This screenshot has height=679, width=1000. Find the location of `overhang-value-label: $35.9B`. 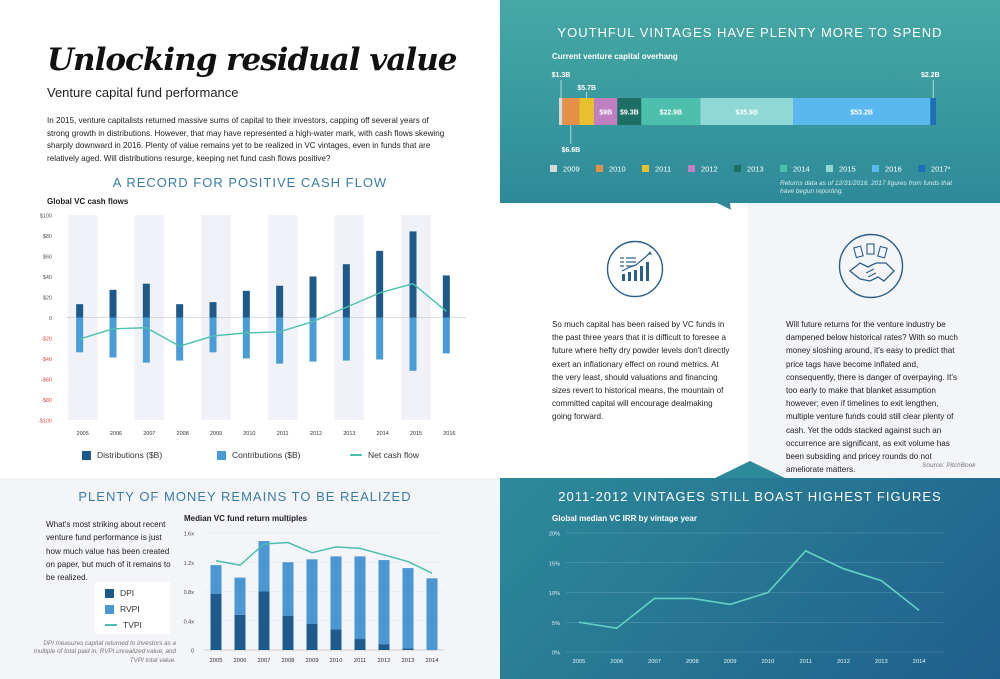

overhang-value-label: $35.9B is located at coordinates (746, 113).